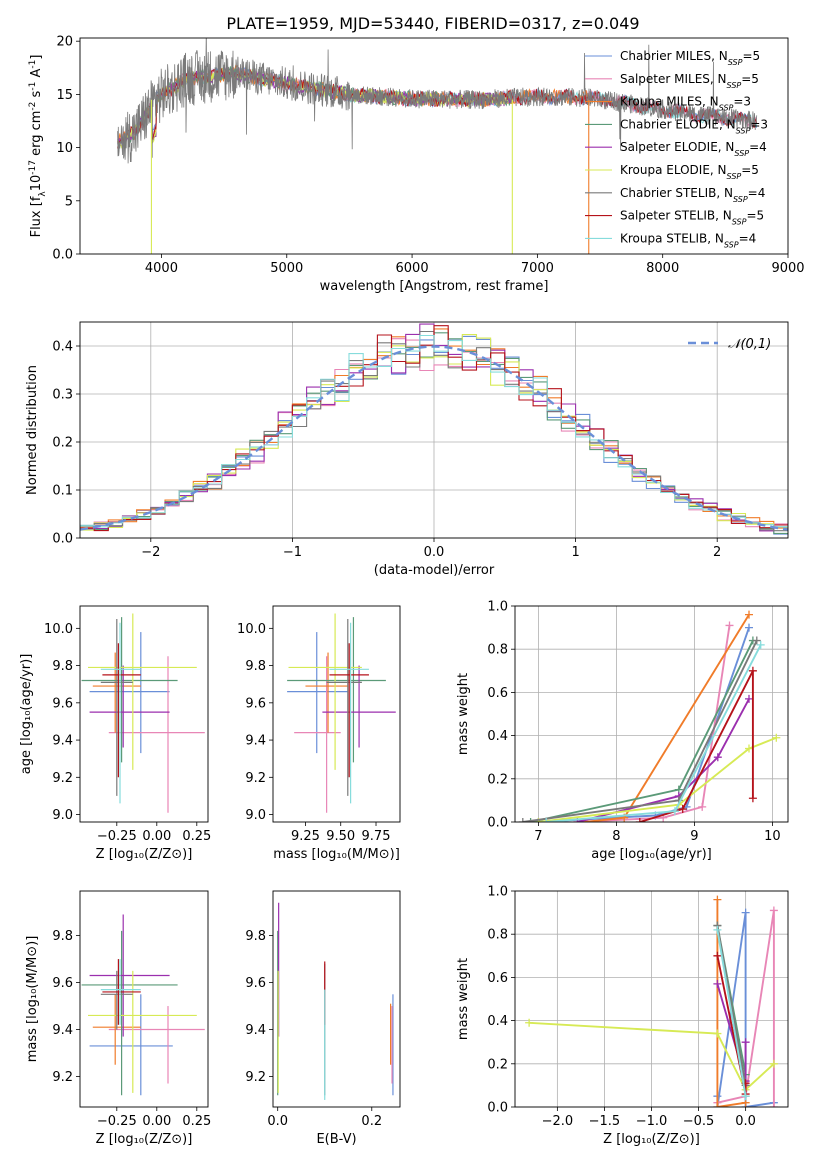 The image size is (819, 1170). What do you see at coordinates (497, 935) in the screenshot?
I see `y-tick-label: 0.8` at bounding box center [497, 935].